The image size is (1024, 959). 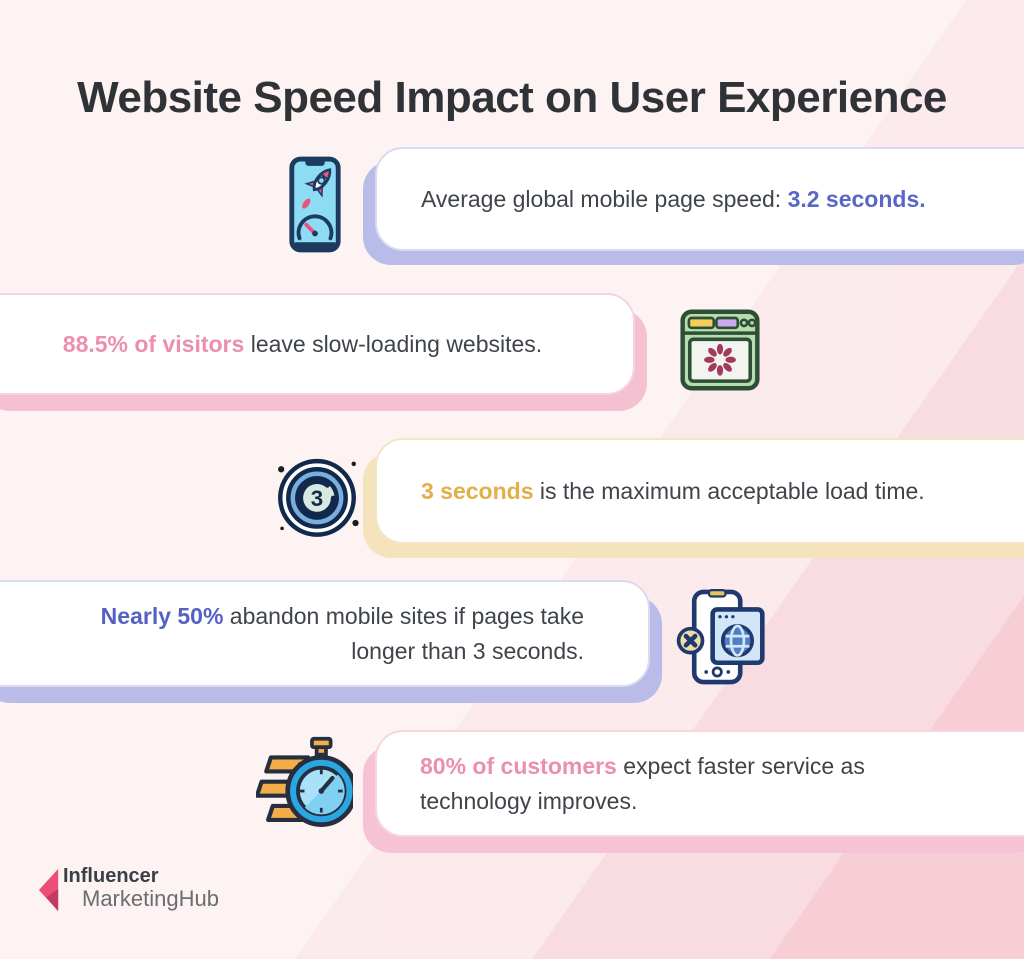 I want to click on brand-logo-text: Influencer MarketingHub, so click(x=141, y=888).